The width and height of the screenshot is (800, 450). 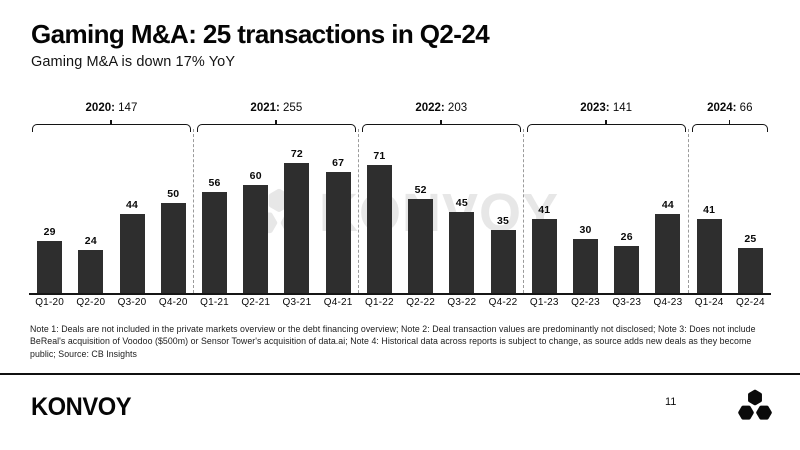 I want to click on bar-value-label: 24, so click(x=90, y=240).